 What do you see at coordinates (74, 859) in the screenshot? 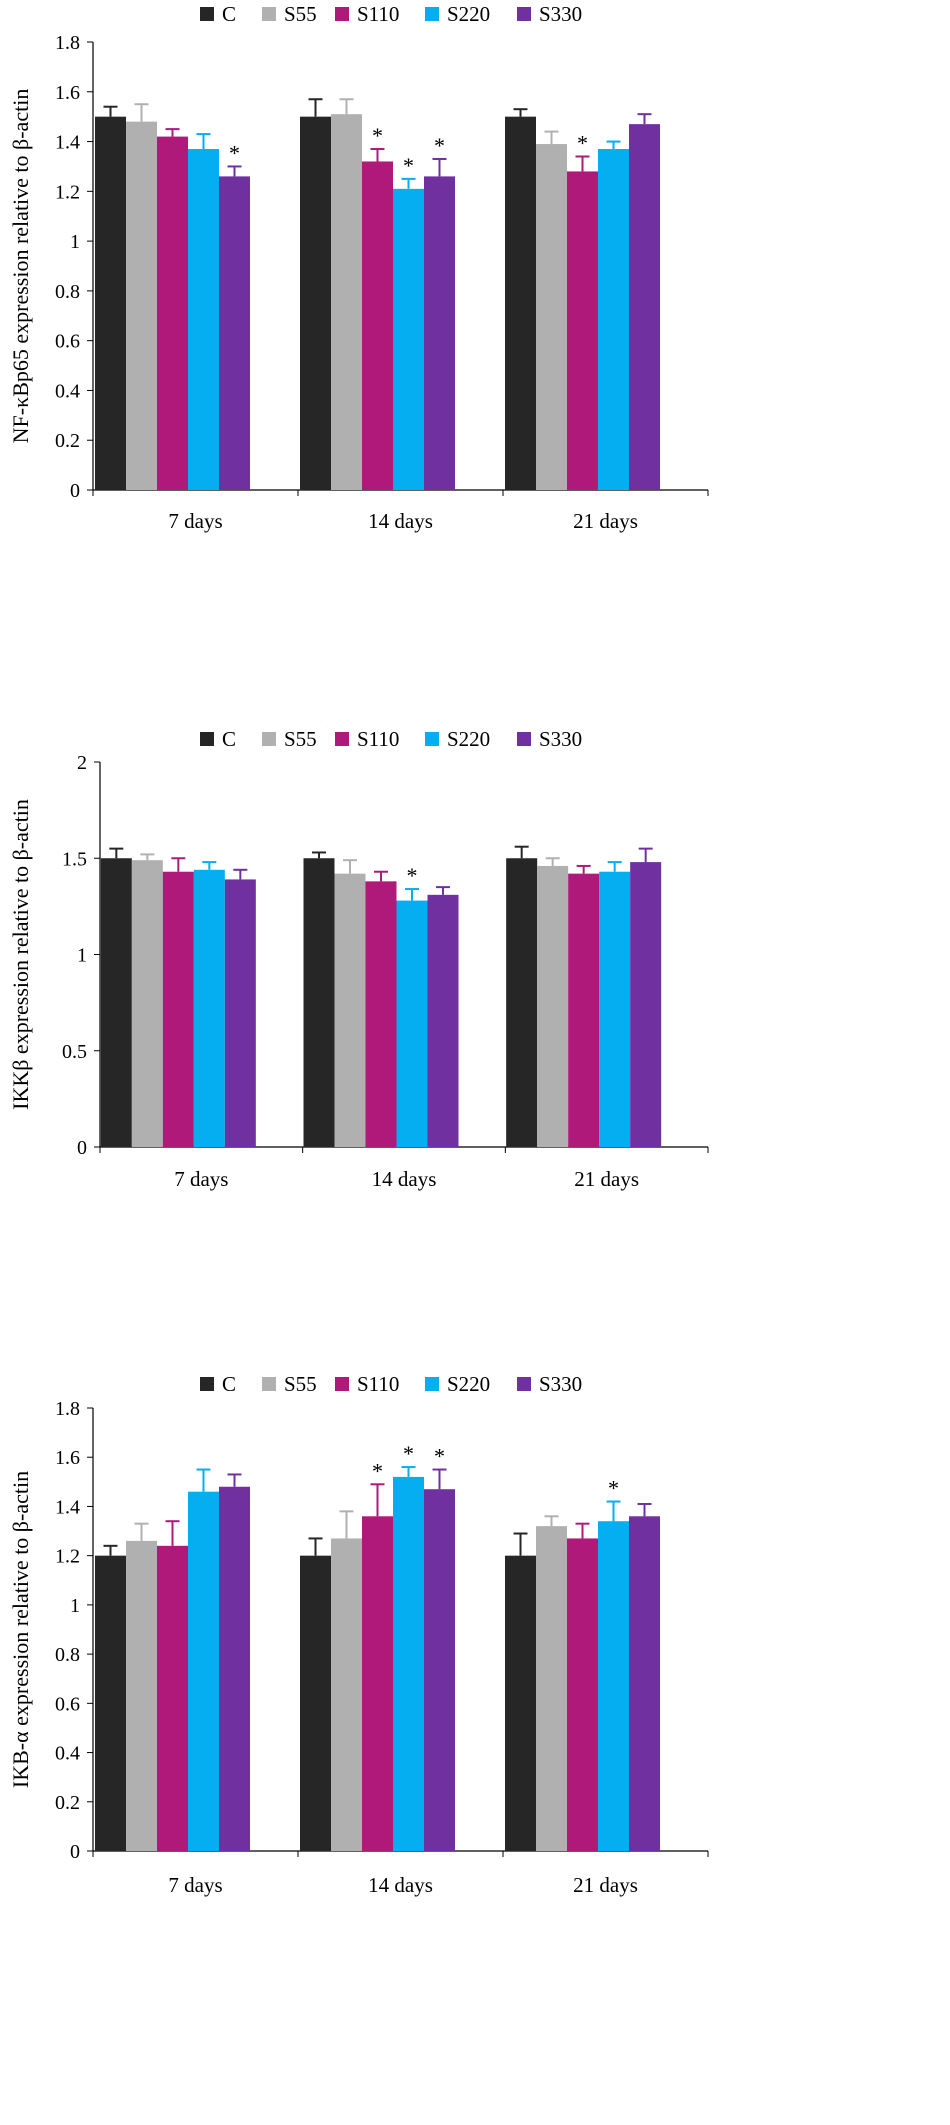
I see `y-tick-label: 1.5` at bounding box center [74, 859].